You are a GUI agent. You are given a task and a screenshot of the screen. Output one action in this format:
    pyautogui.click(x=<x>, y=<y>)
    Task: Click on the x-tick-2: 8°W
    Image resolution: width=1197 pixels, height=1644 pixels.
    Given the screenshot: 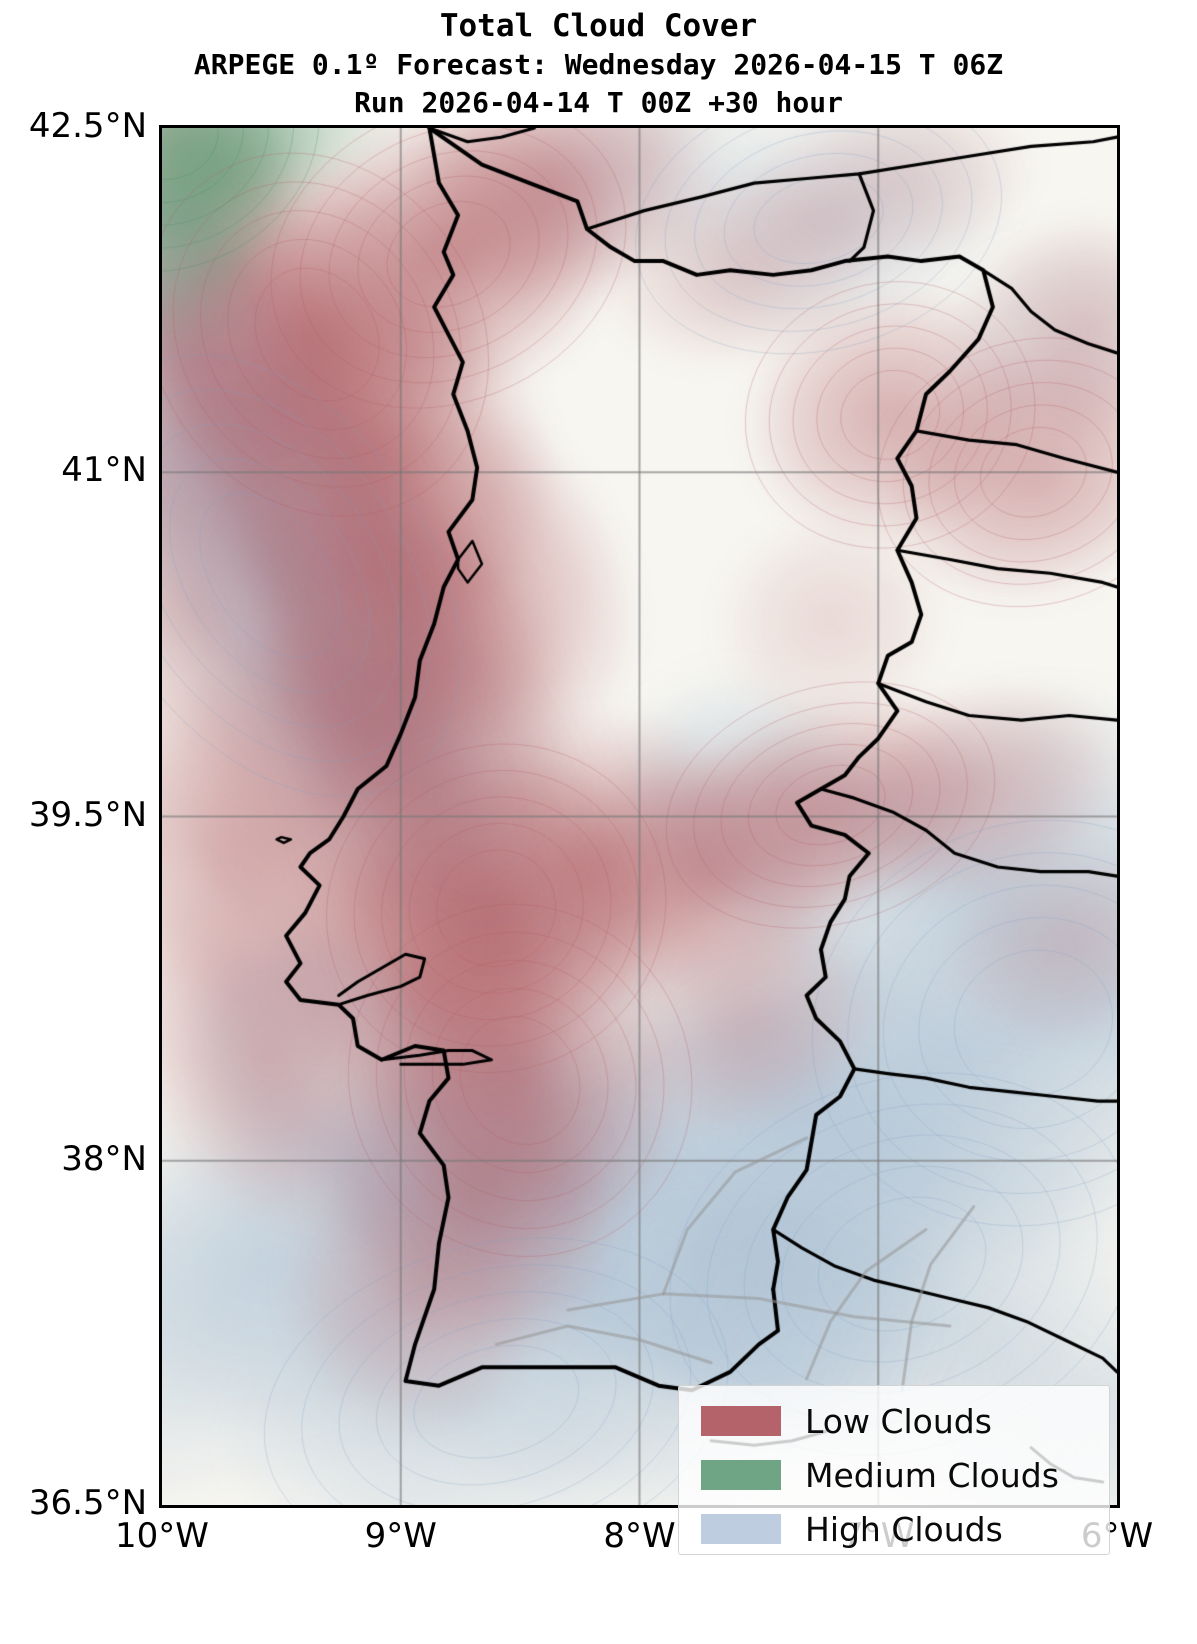 What is the action you would take?
    pyautogui.click(x=639, y=1536)
    